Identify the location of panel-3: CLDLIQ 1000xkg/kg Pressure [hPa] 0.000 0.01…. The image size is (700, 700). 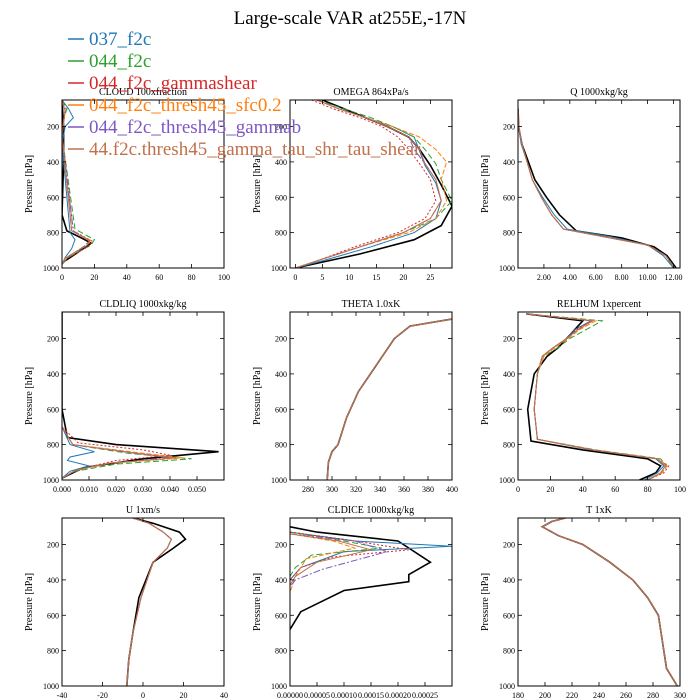
(124, 396).